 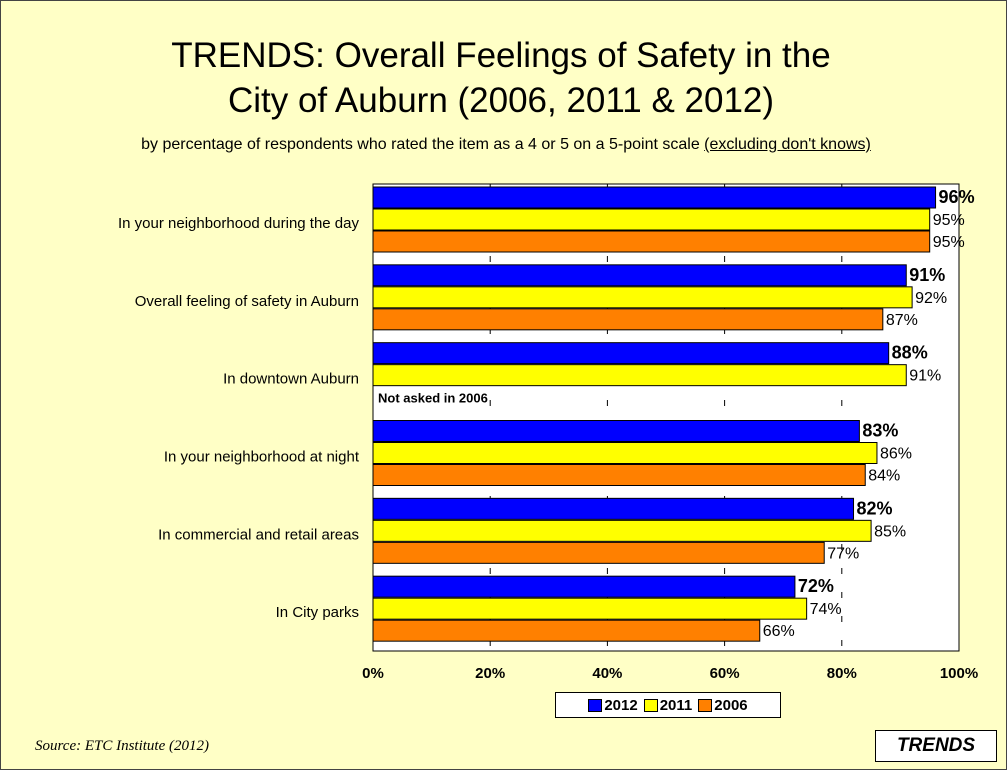 I want to click on legend-item-2011: 2011, so click(x=668, y=705).